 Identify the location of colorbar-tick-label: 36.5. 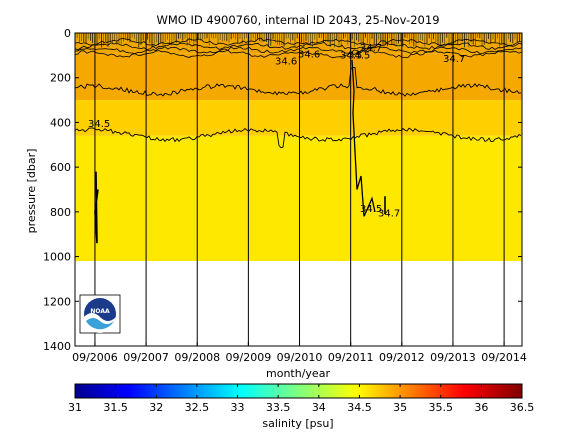
(522, 407).